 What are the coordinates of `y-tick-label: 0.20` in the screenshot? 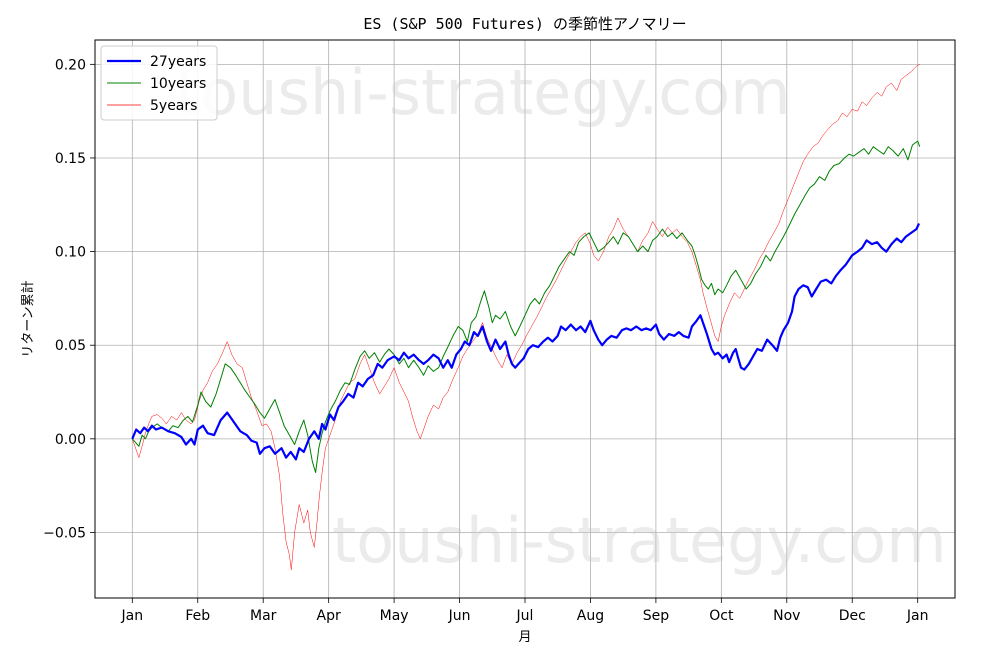 It's located at (70, 65).